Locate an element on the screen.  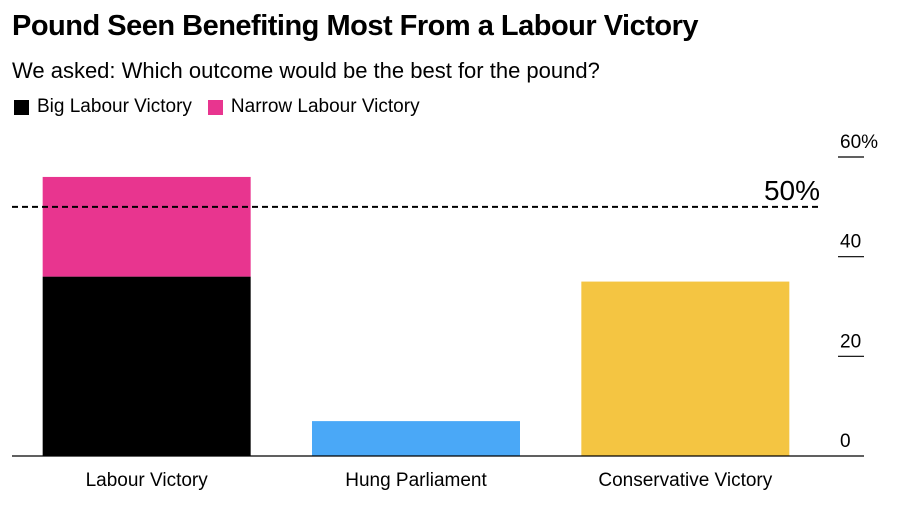
legend: Big Labour Victory Narrow Labour Victory is located at coordinates (225, 107).